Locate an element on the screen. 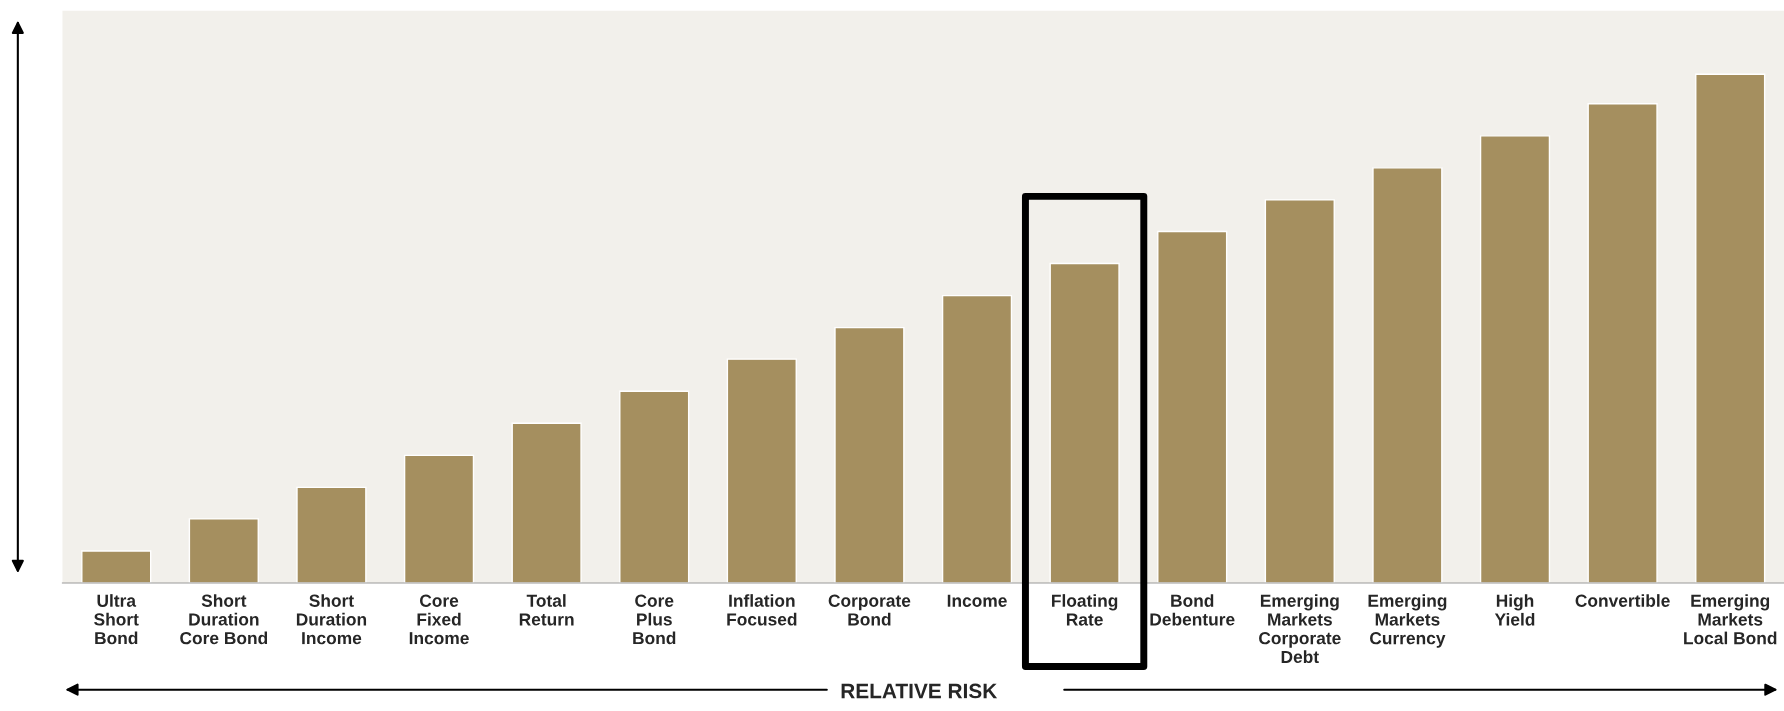  x-tick-label: Short Duration Core Bond is located at coordinates (224, 619).